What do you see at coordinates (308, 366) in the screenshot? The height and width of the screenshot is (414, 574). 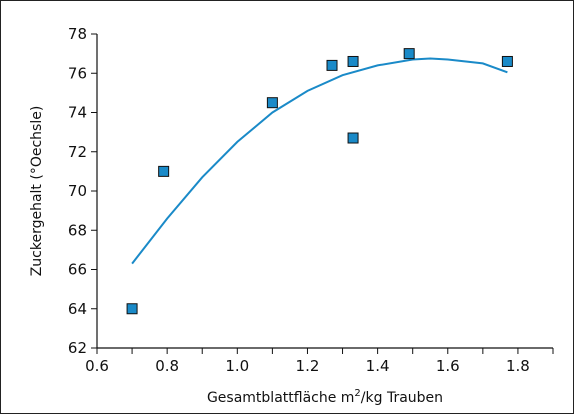 I see `x-tick-label: 1.2` at bounding box center [308, 366].